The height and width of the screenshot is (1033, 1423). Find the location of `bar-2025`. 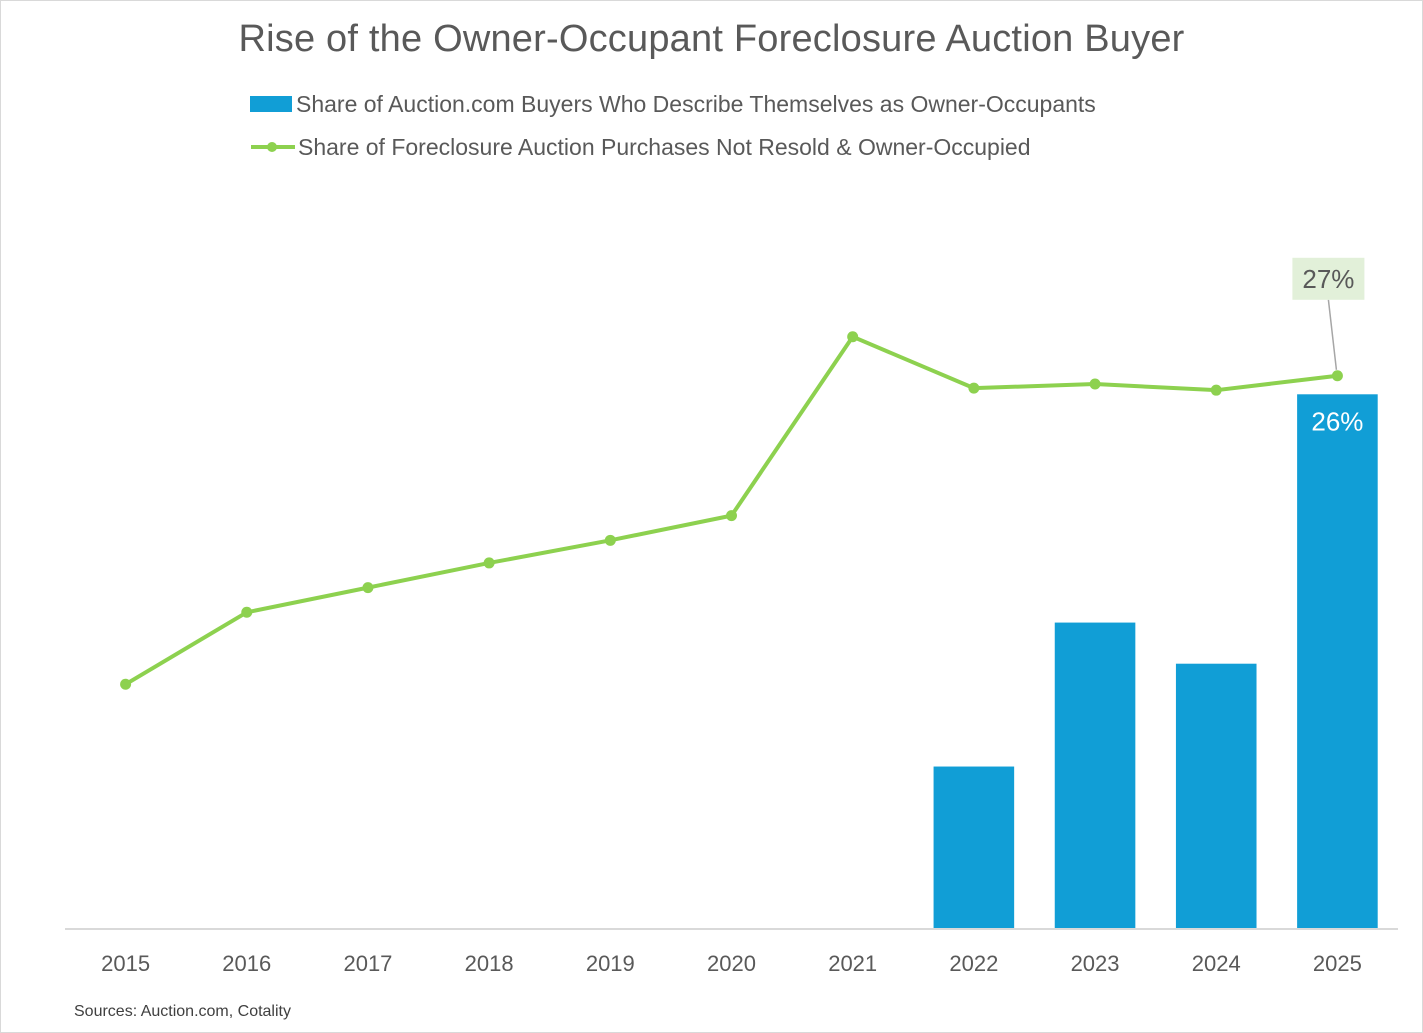

bar-2025 is located at coordinates (1337, 661).